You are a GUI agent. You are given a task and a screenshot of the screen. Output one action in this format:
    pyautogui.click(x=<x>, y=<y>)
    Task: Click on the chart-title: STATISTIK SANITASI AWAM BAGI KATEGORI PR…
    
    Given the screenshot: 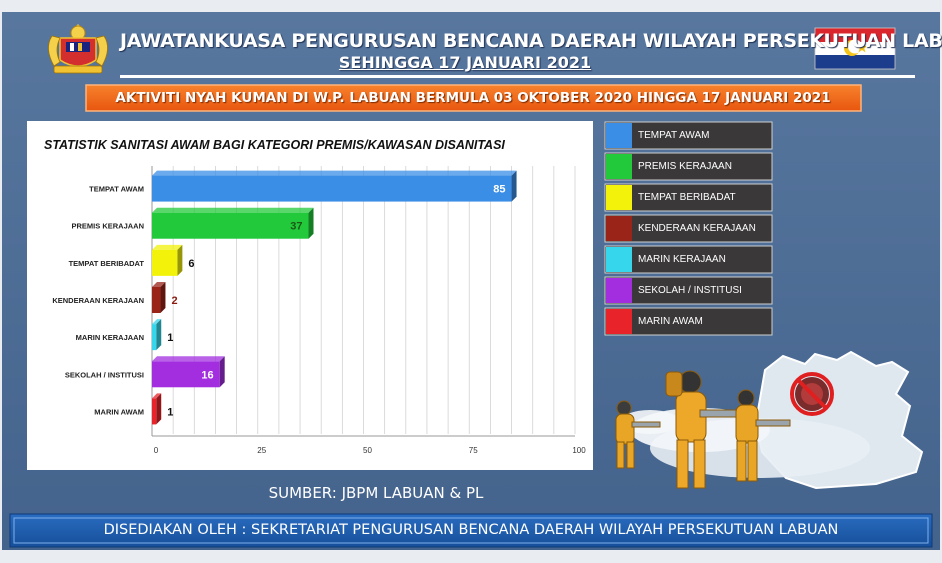 What is the action you would take?
    pyautogui.click(x=274, y=145)
    